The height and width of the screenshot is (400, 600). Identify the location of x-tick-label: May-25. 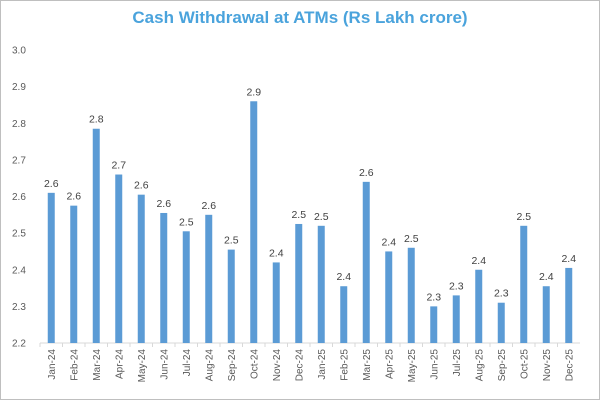
(412, 366).